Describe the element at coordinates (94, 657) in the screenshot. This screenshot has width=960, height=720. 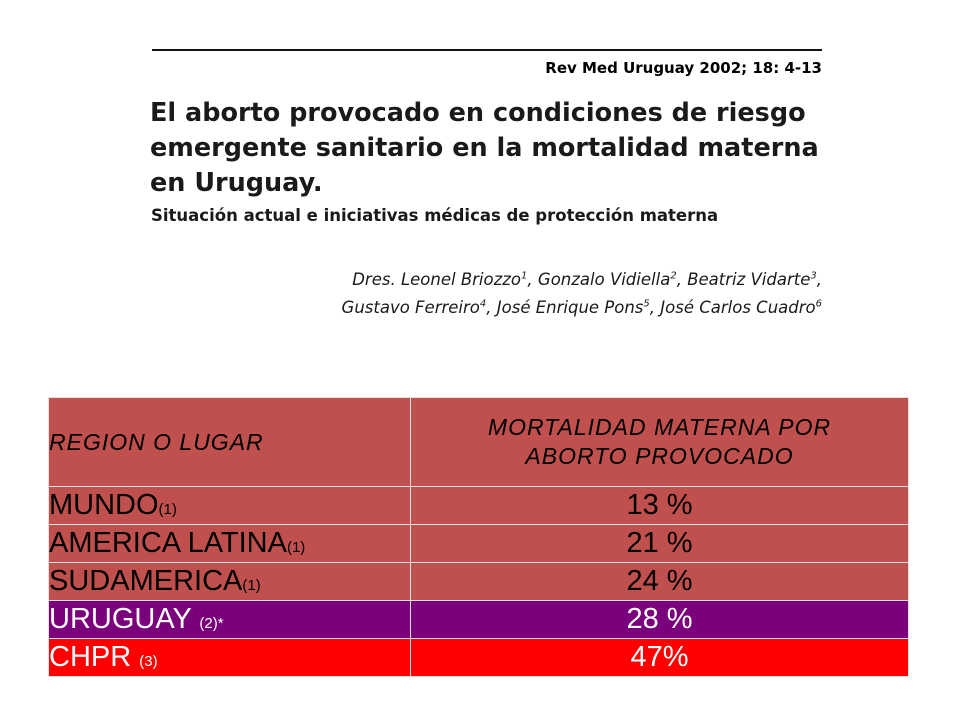
I see `region-name: CHPR` at that location.